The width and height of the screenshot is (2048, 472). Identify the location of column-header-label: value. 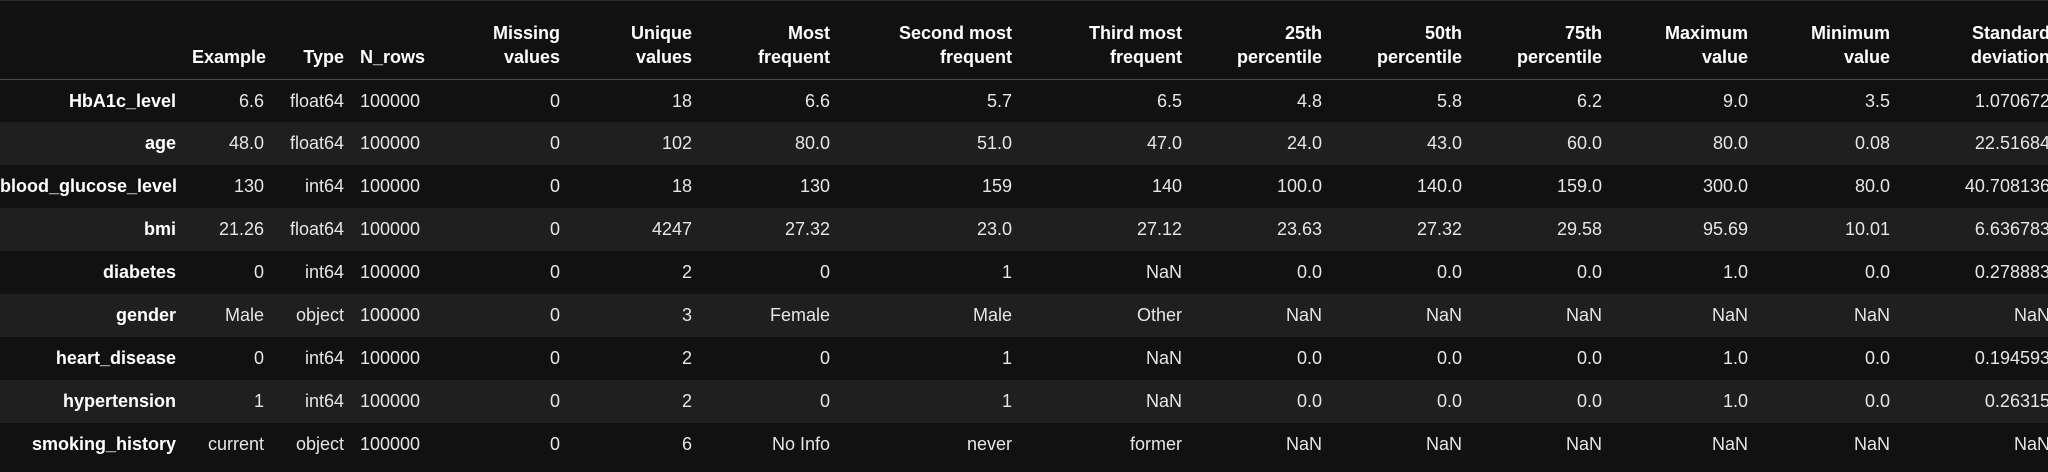
(1866, 57).